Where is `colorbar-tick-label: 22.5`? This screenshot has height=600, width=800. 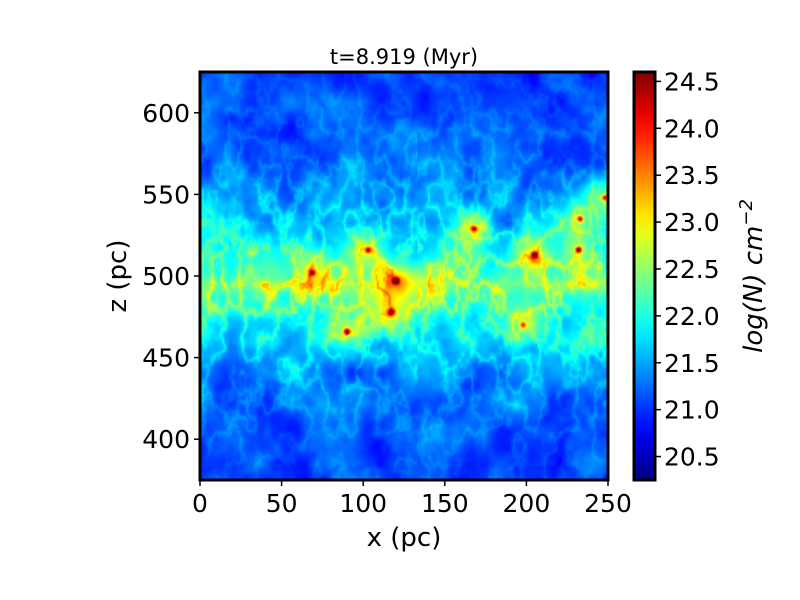
colorbar-tick-label: 22.5 is located at coordinates (692, 269).